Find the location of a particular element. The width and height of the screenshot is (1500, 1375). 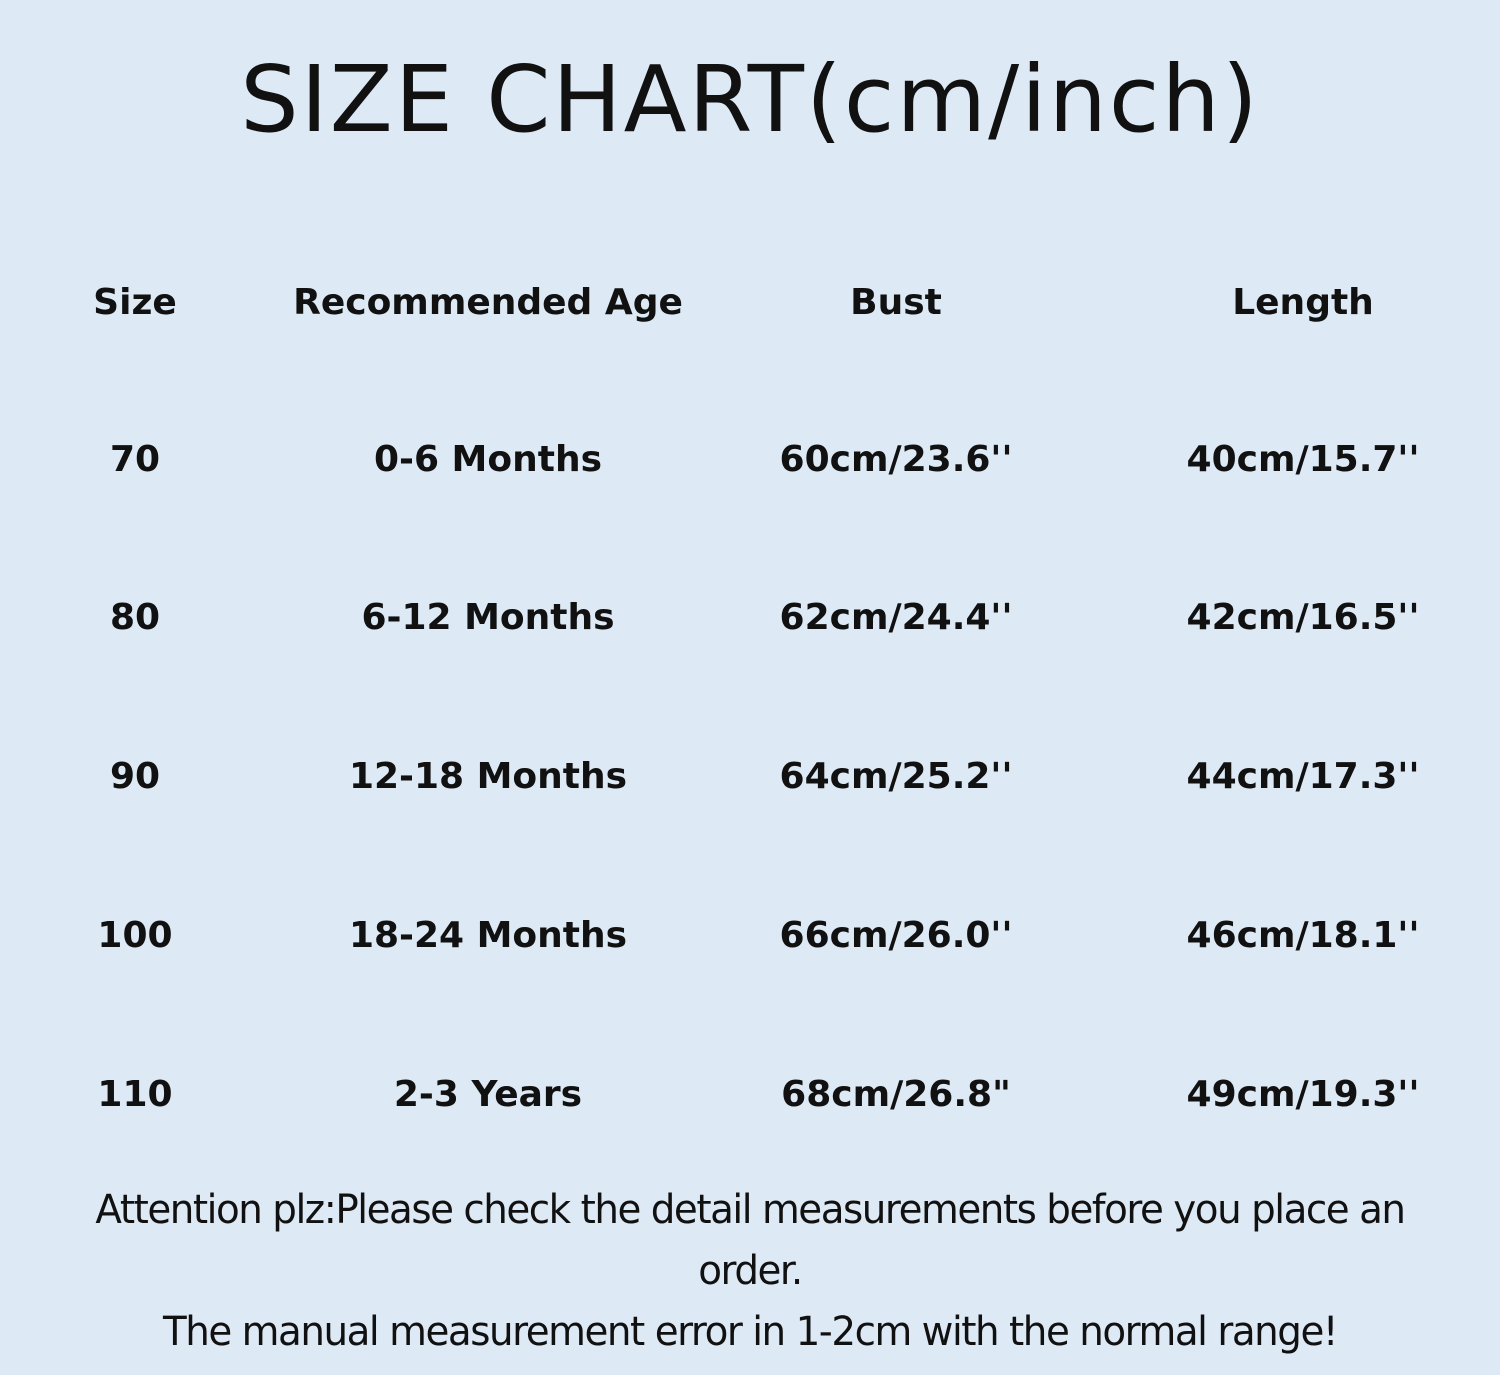

table-row: 110 2-3 Years 68cm/26.8" 49cm/19.3'' is located at coordinates (750, 1095).